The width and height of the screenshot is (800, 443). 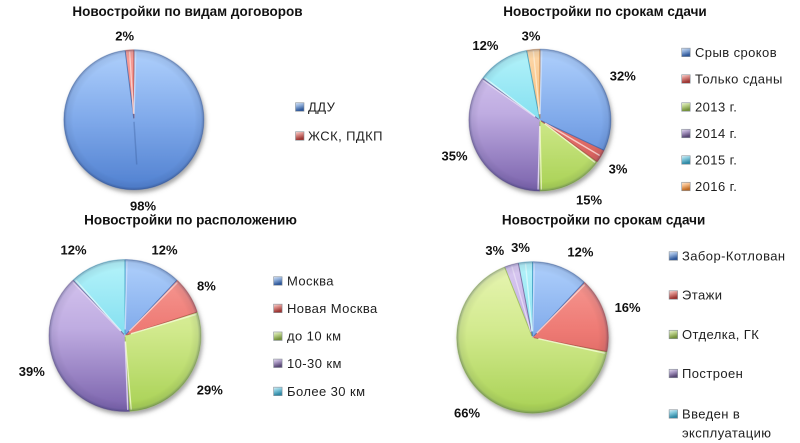 I want to click on svg-text: Москва, so click(x=310, y=281).